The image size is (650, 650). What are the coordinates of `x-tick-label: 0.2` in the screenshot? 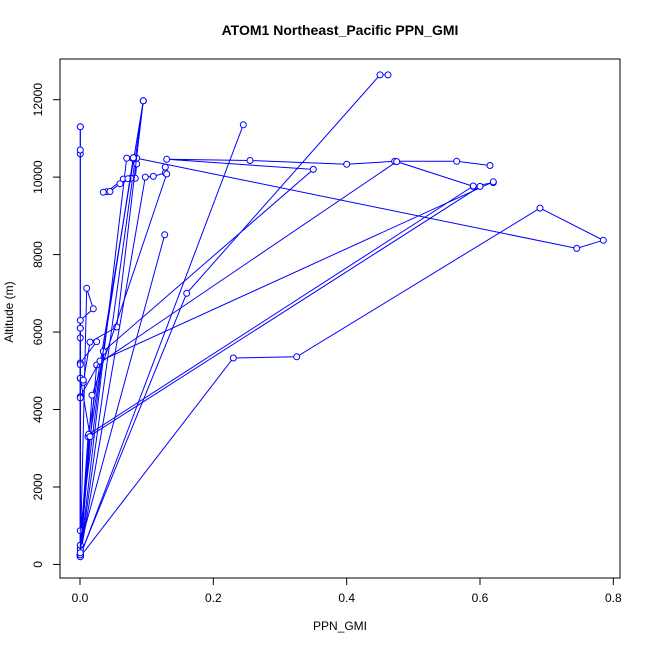 It's located at (213, 598).